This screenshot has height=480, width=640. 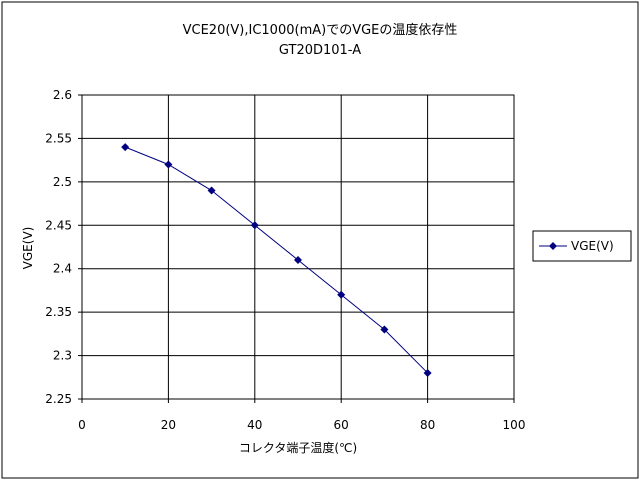 What do you see at coordinates (62, 95) in the screenshot?
I see `y-tick-label: 2.6` at bounding box center [62, 95].